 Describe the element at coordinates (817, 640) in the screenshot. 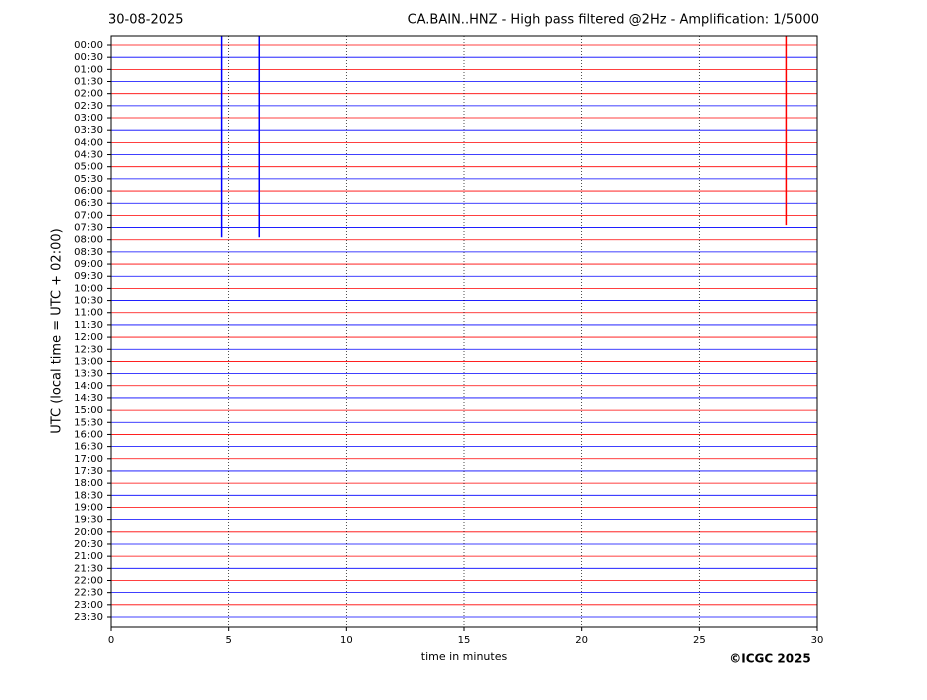

I see `x-tick-label: 30` at that location.